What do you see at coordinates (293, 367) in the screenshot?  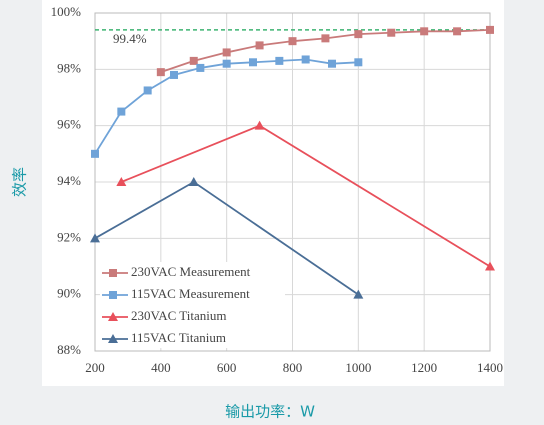 I see `x-tick-label: 800` at bounding box center [293, 367].